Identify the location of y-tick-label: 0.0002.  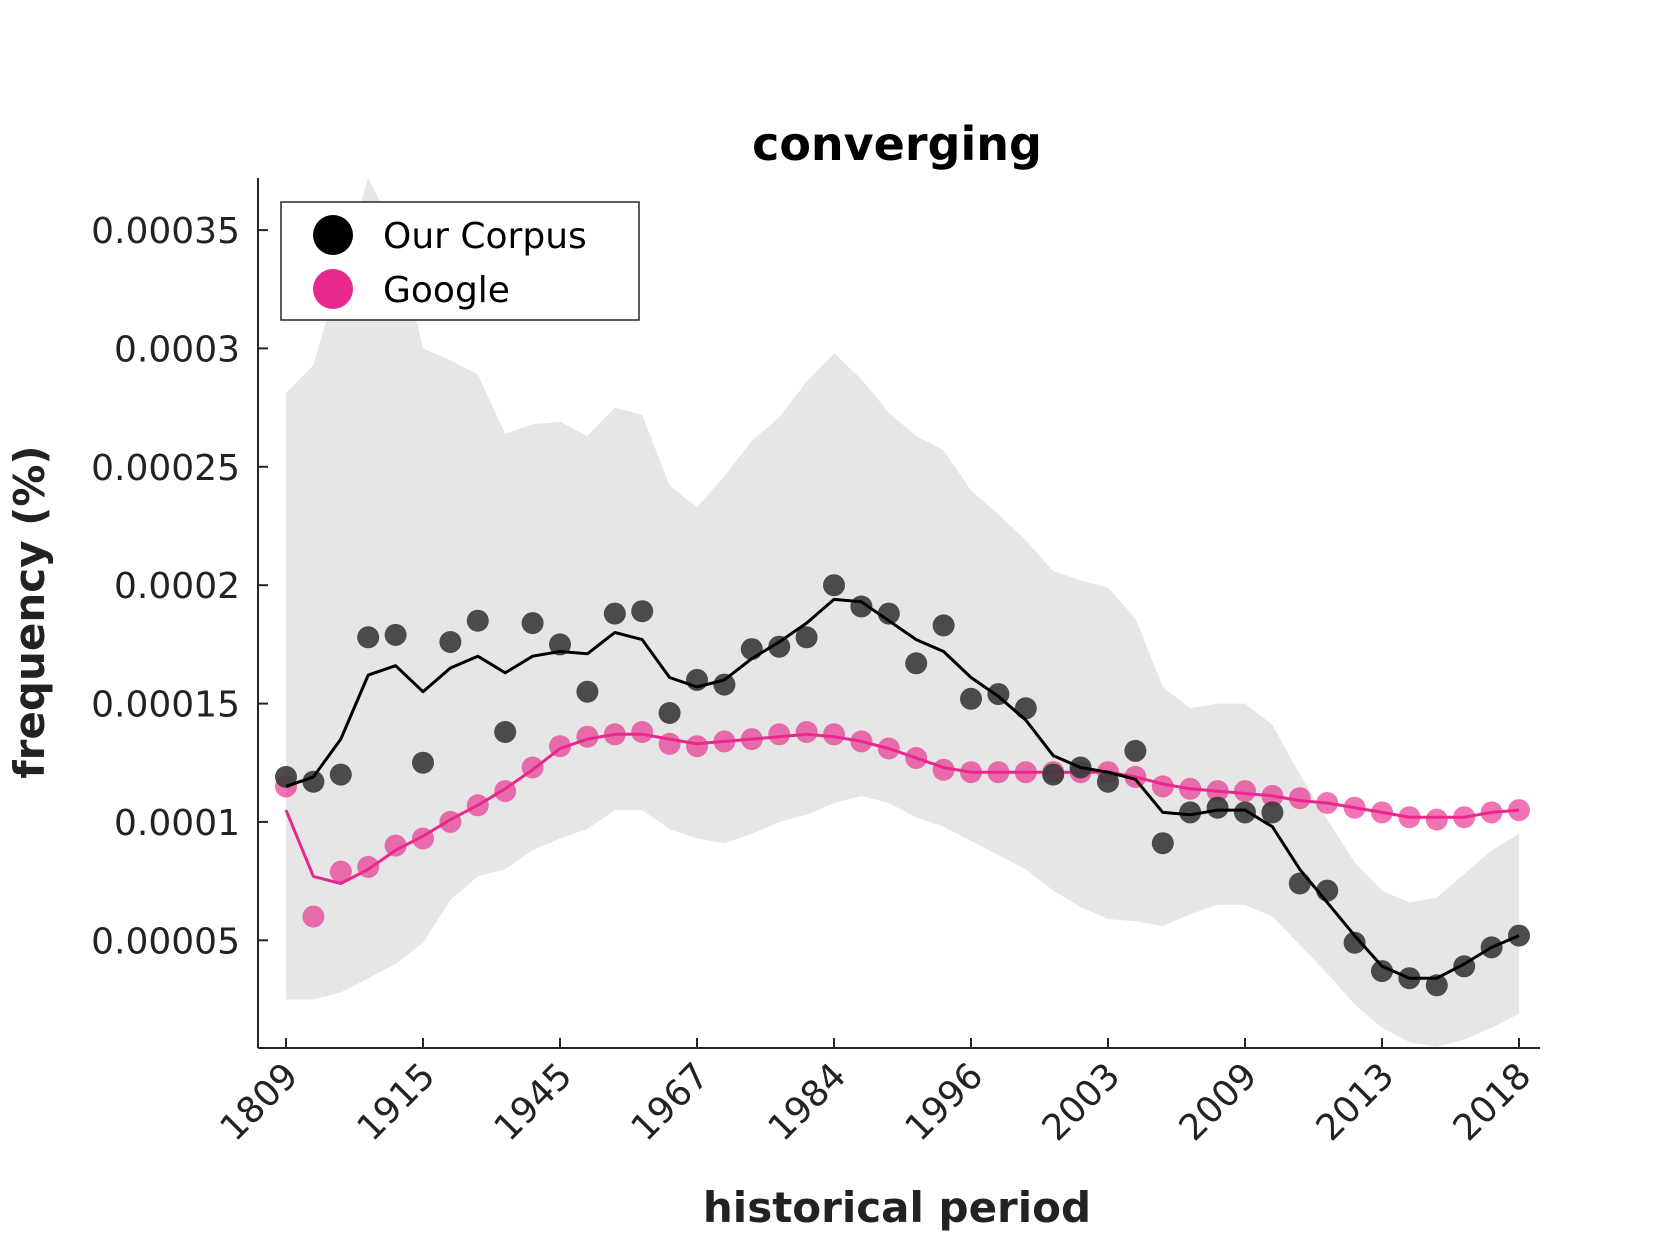
(177, 586).